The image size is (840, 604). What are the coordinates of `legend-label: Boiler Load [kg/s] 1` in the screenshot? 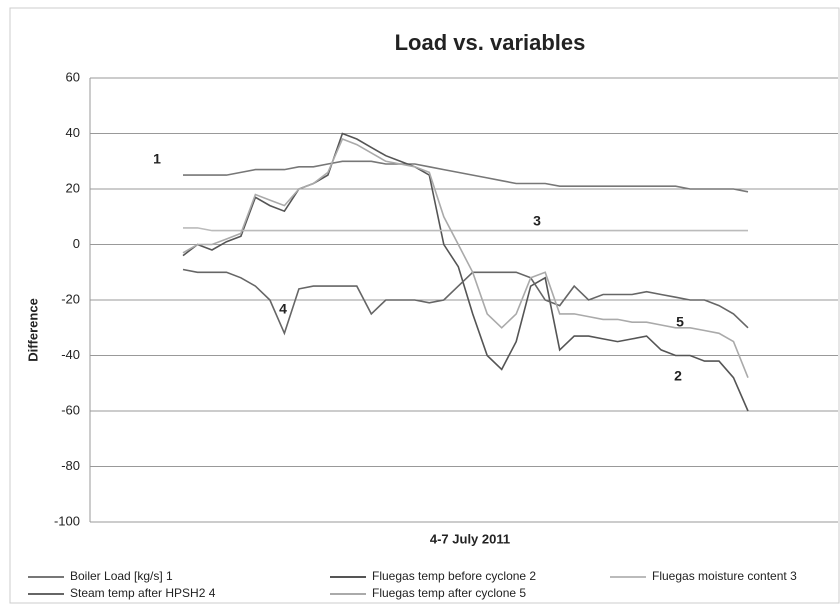 It's located at (121, 576).